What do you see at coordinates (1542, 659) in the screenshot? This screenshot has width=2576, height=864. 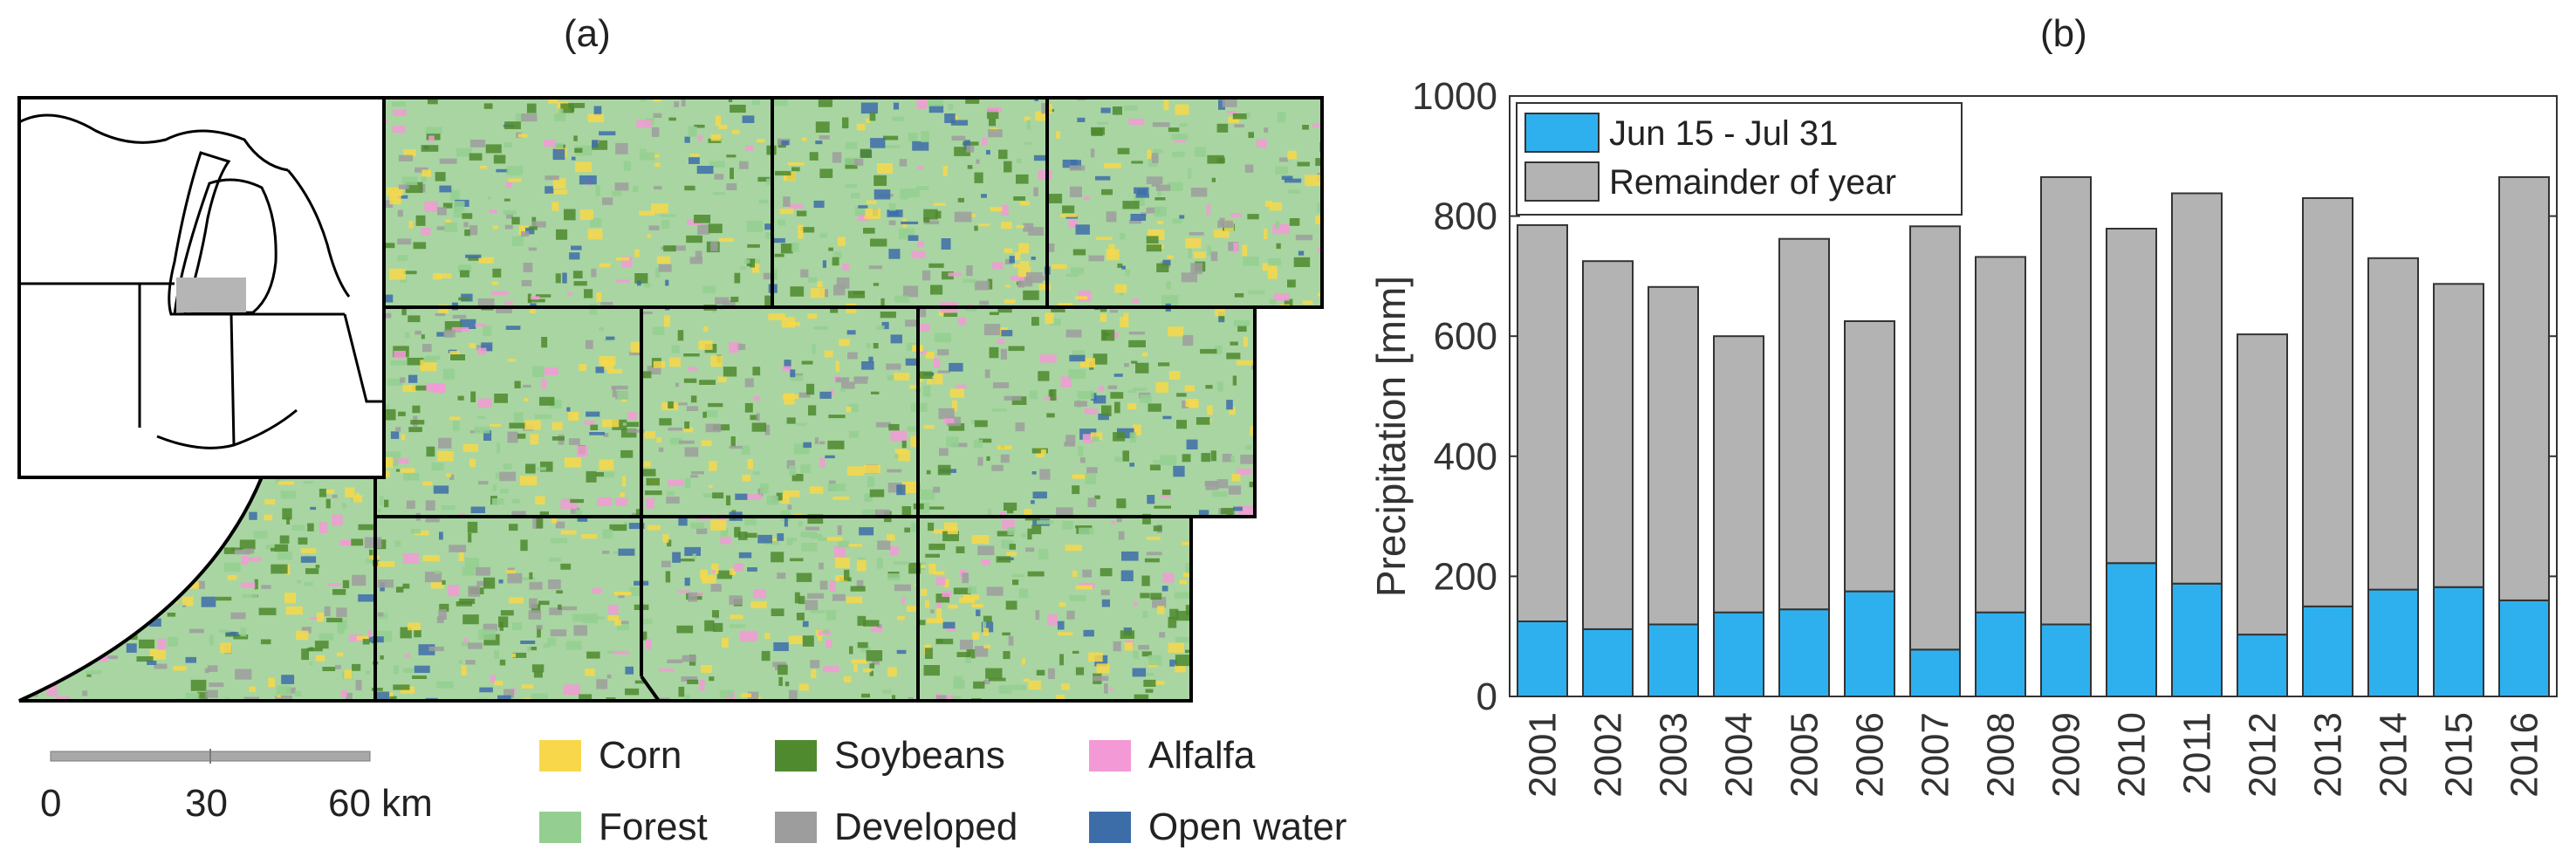 I see `bar-2001-jun-jul` at bounding box center [1542, 659].